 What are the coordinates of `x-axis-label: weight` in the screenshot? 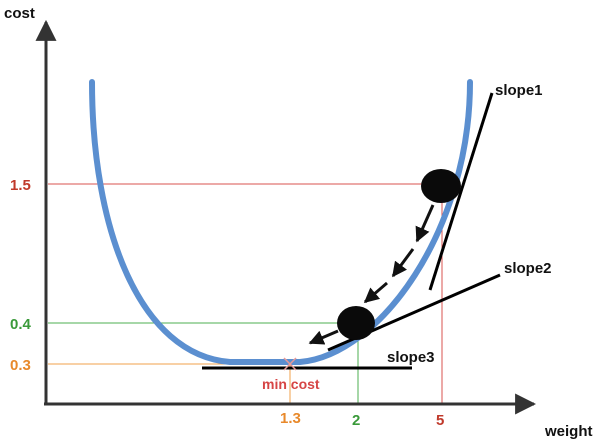 It's located at (568, 431).